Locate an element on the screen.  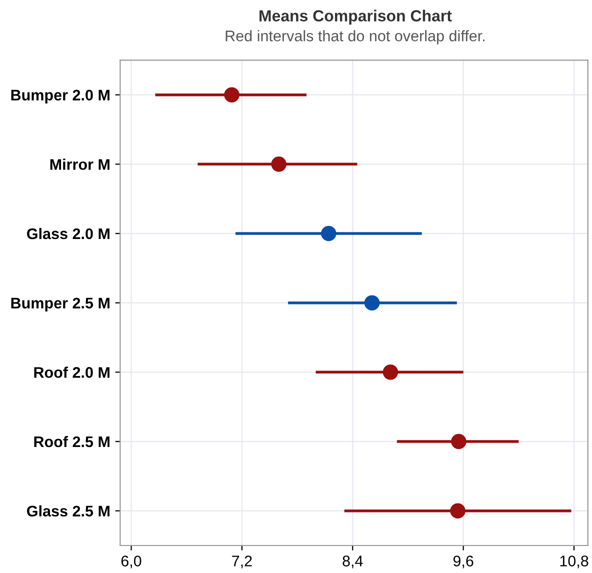
chart-subtitle: Red intervals that do not overlap differ. is located at coordinates (355, 37).